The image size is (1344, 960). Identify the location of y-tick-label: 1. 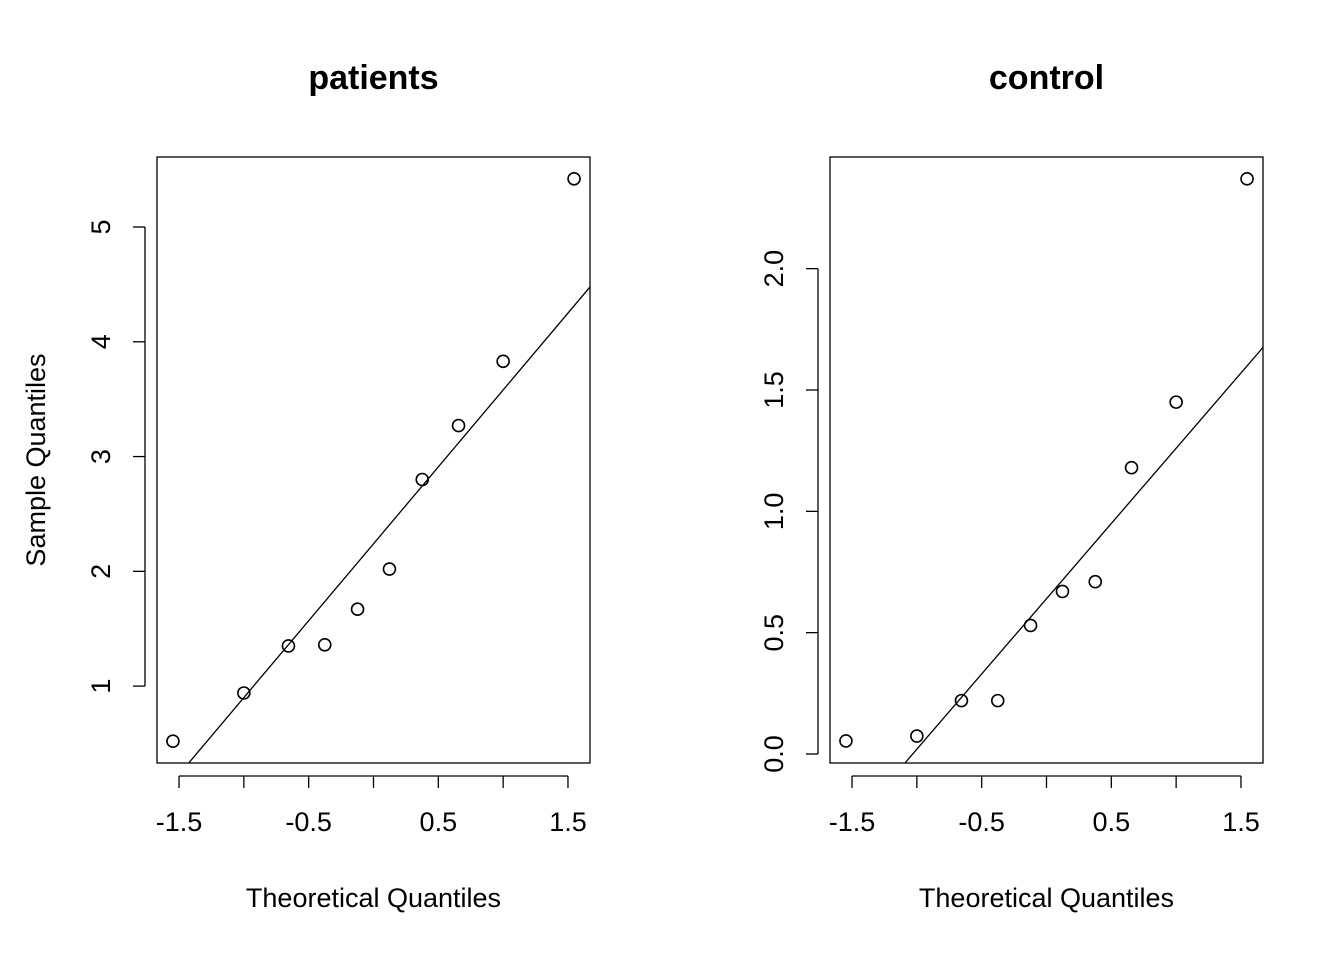
(101, 686).